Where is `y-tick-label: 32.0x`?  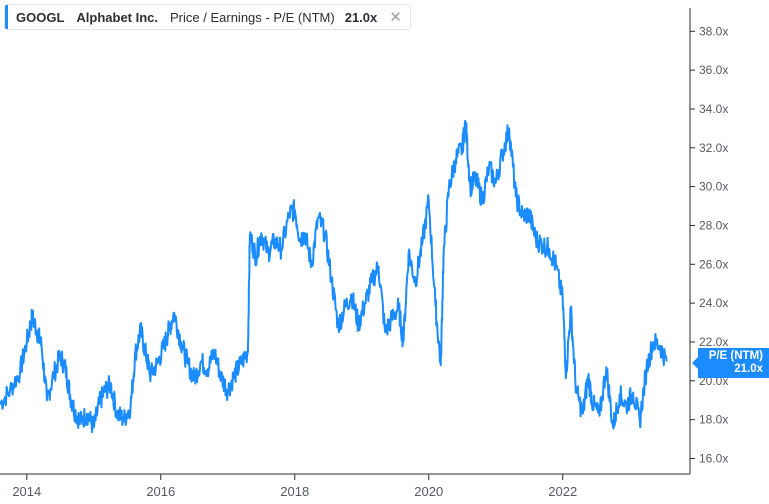 y-tick-label: 32.0x is located at coordinates (713, 148).